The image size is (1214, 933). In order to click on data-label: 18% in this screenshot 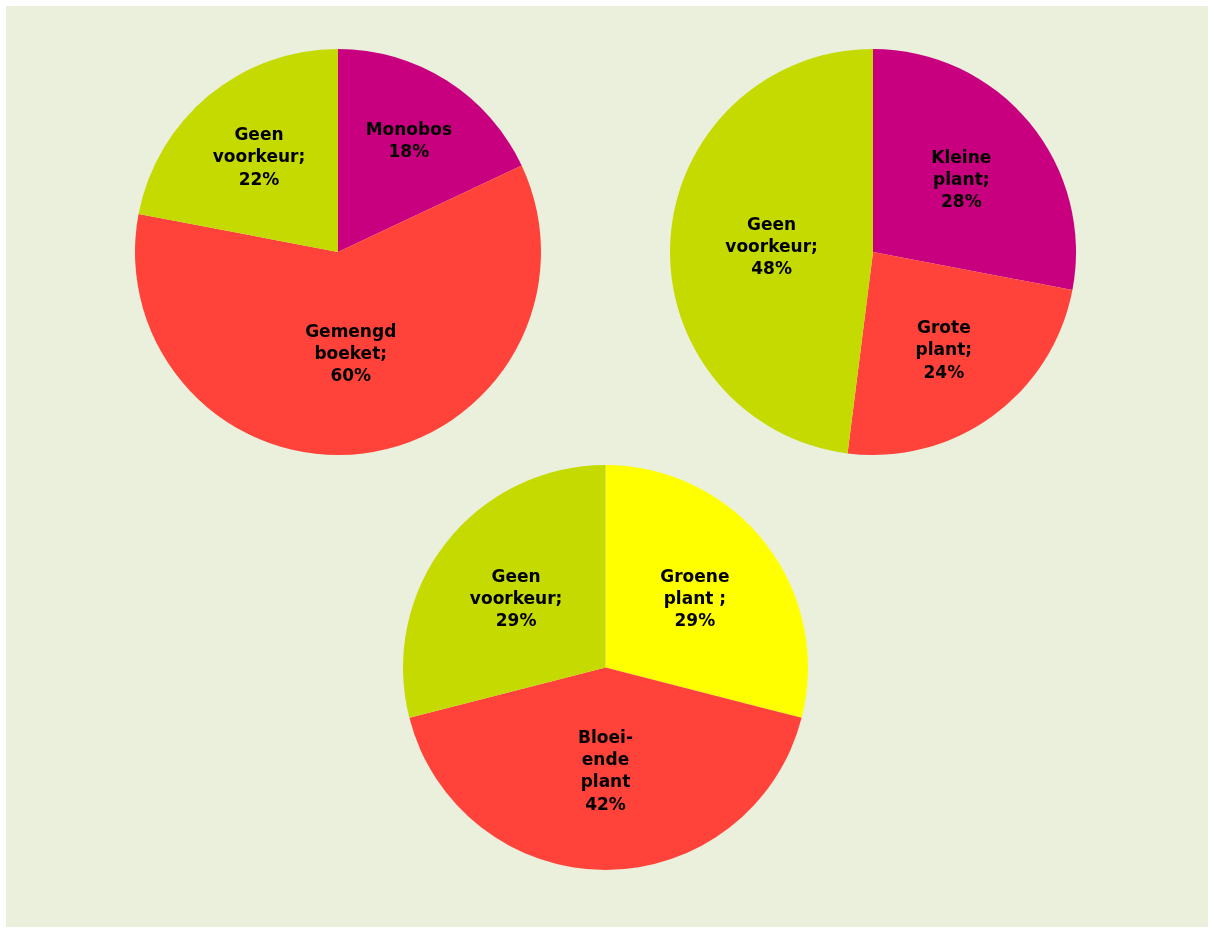, I will do `click(409, 151)`.